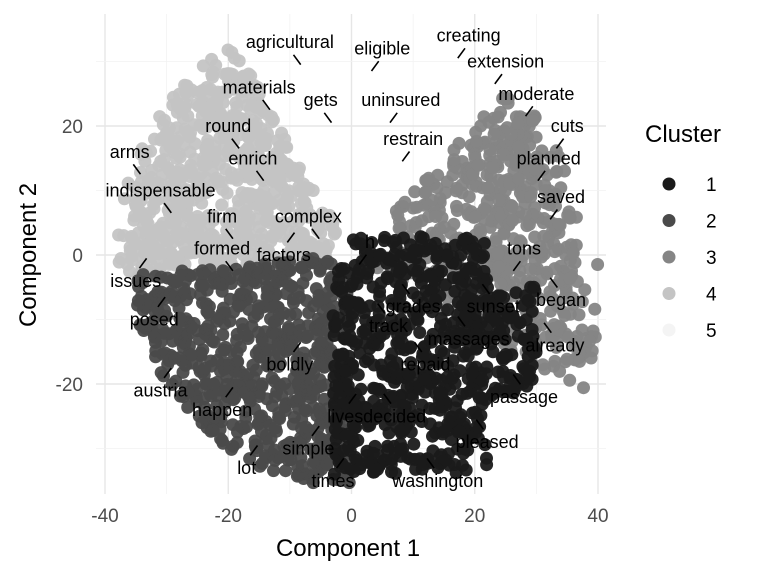  I want to click on word-label: boldly, so click(289, 365).